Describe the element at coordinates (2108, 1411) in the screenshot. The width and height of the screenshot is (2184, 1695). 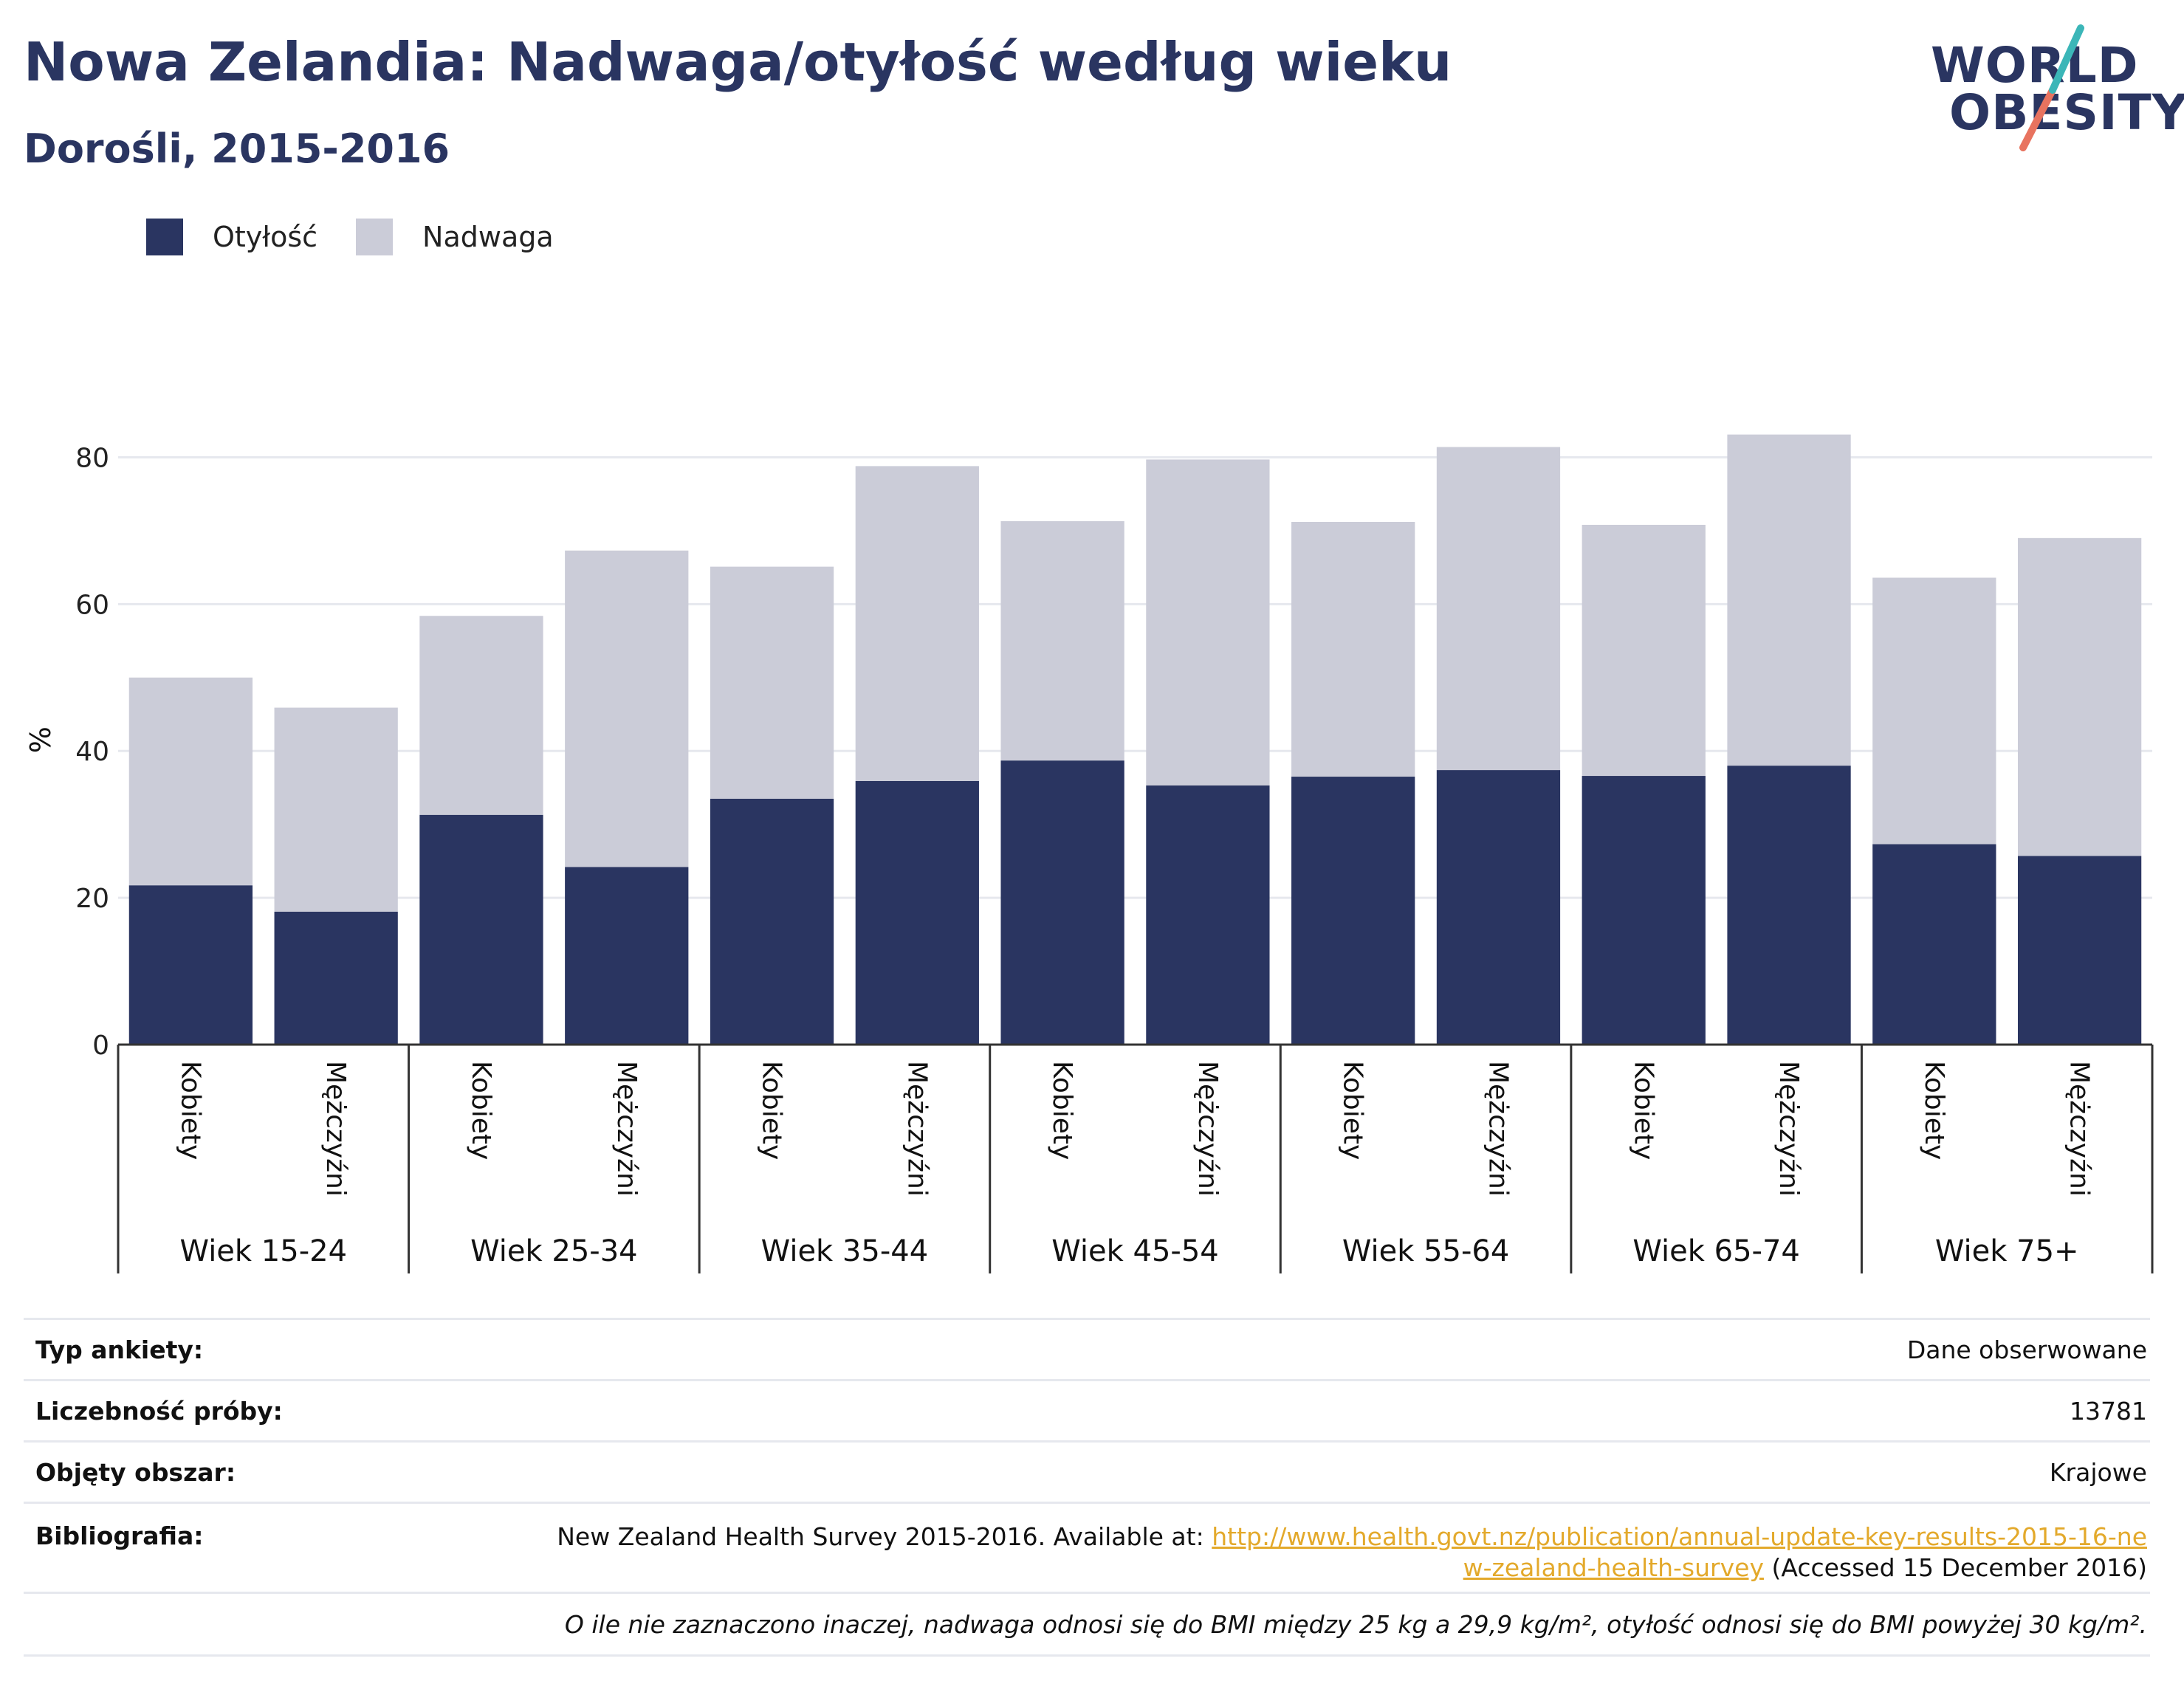
I see `sample-size-value: 13781` at that location.